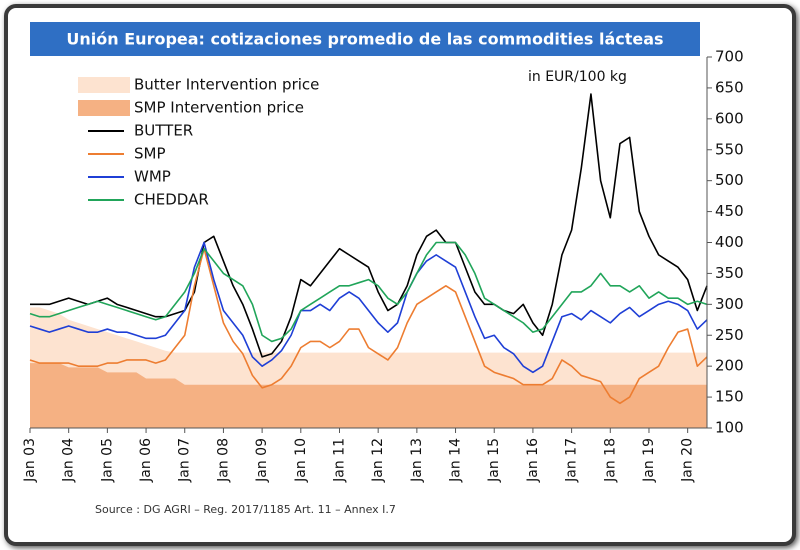 The width and height of the screenshot is (800, 550). What do you see at coordinates (146, 460) in the screenshot?
I see `x-tick-label: Jan 06` at bounding box center [146, 460].